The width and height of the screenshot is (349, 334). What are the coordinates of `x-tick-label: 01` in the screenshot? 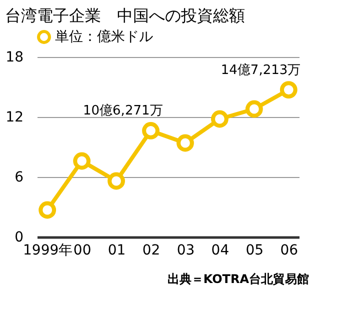 It's located at (117, 250).